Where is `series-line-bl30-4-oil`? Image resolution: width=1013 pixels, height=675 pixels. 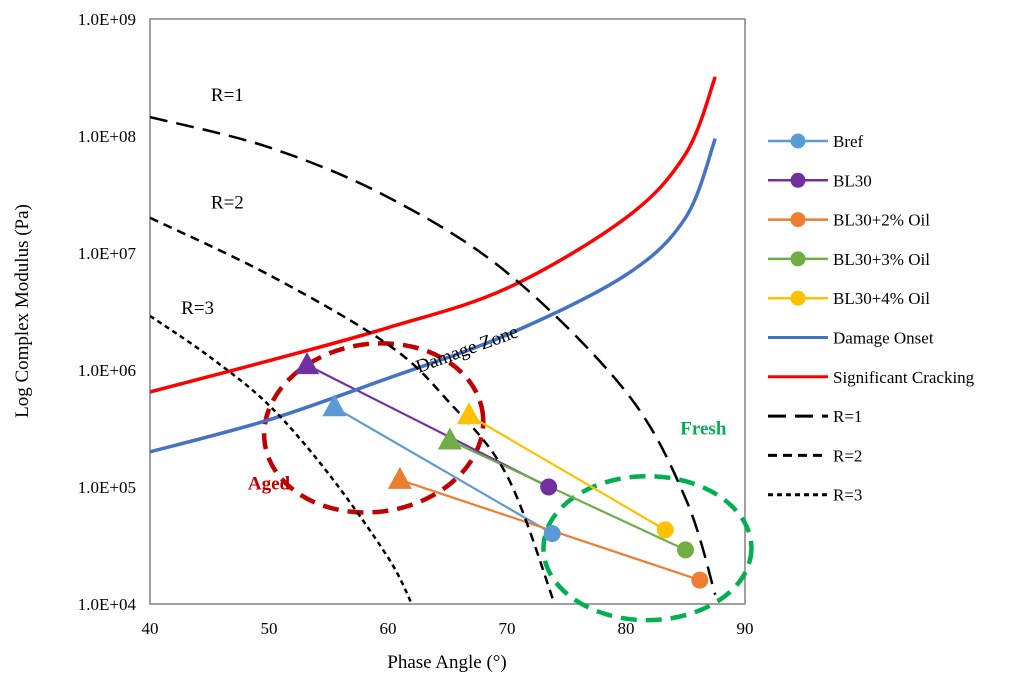
series-line-bl30-4-oil is located at coordinates (567, 472).